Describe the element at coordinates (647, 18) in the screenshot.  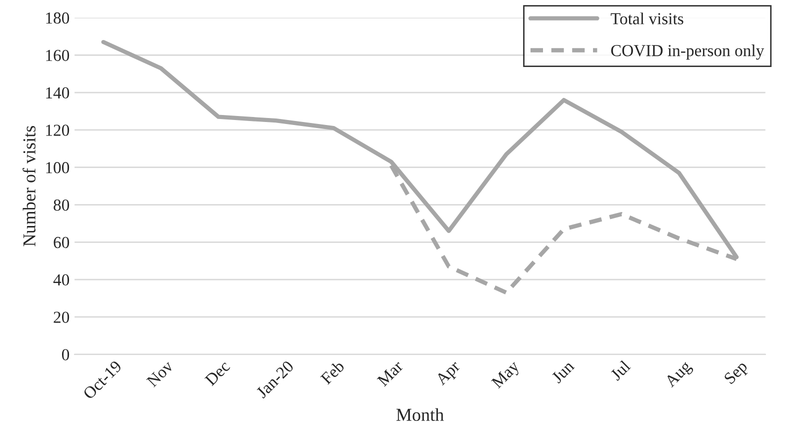
I see `legend-label: Total visits` at that location.